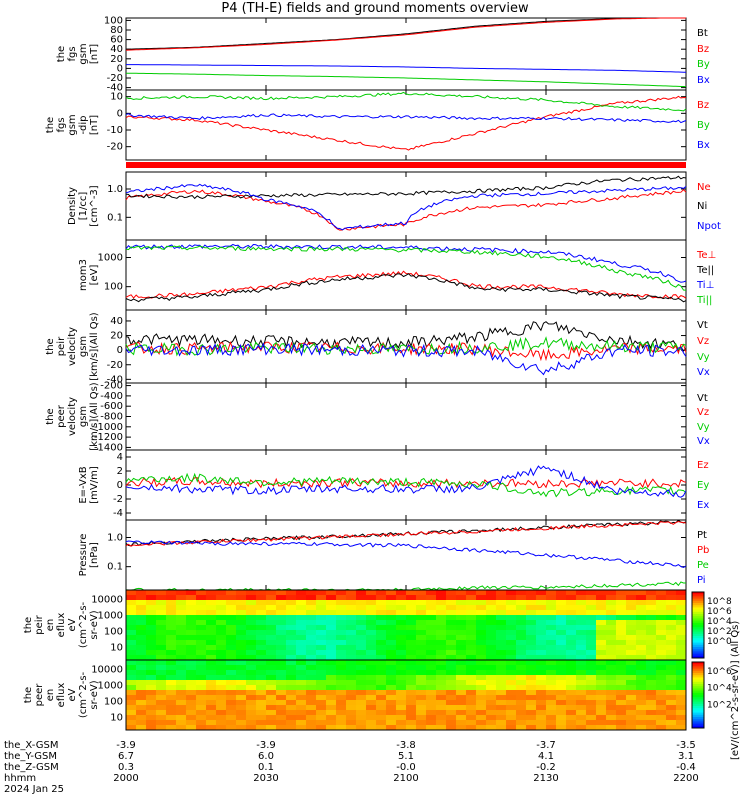 This screenshot has height=800, width=750. I want to click on x-tick-label: 4.1, so click(546, 756).